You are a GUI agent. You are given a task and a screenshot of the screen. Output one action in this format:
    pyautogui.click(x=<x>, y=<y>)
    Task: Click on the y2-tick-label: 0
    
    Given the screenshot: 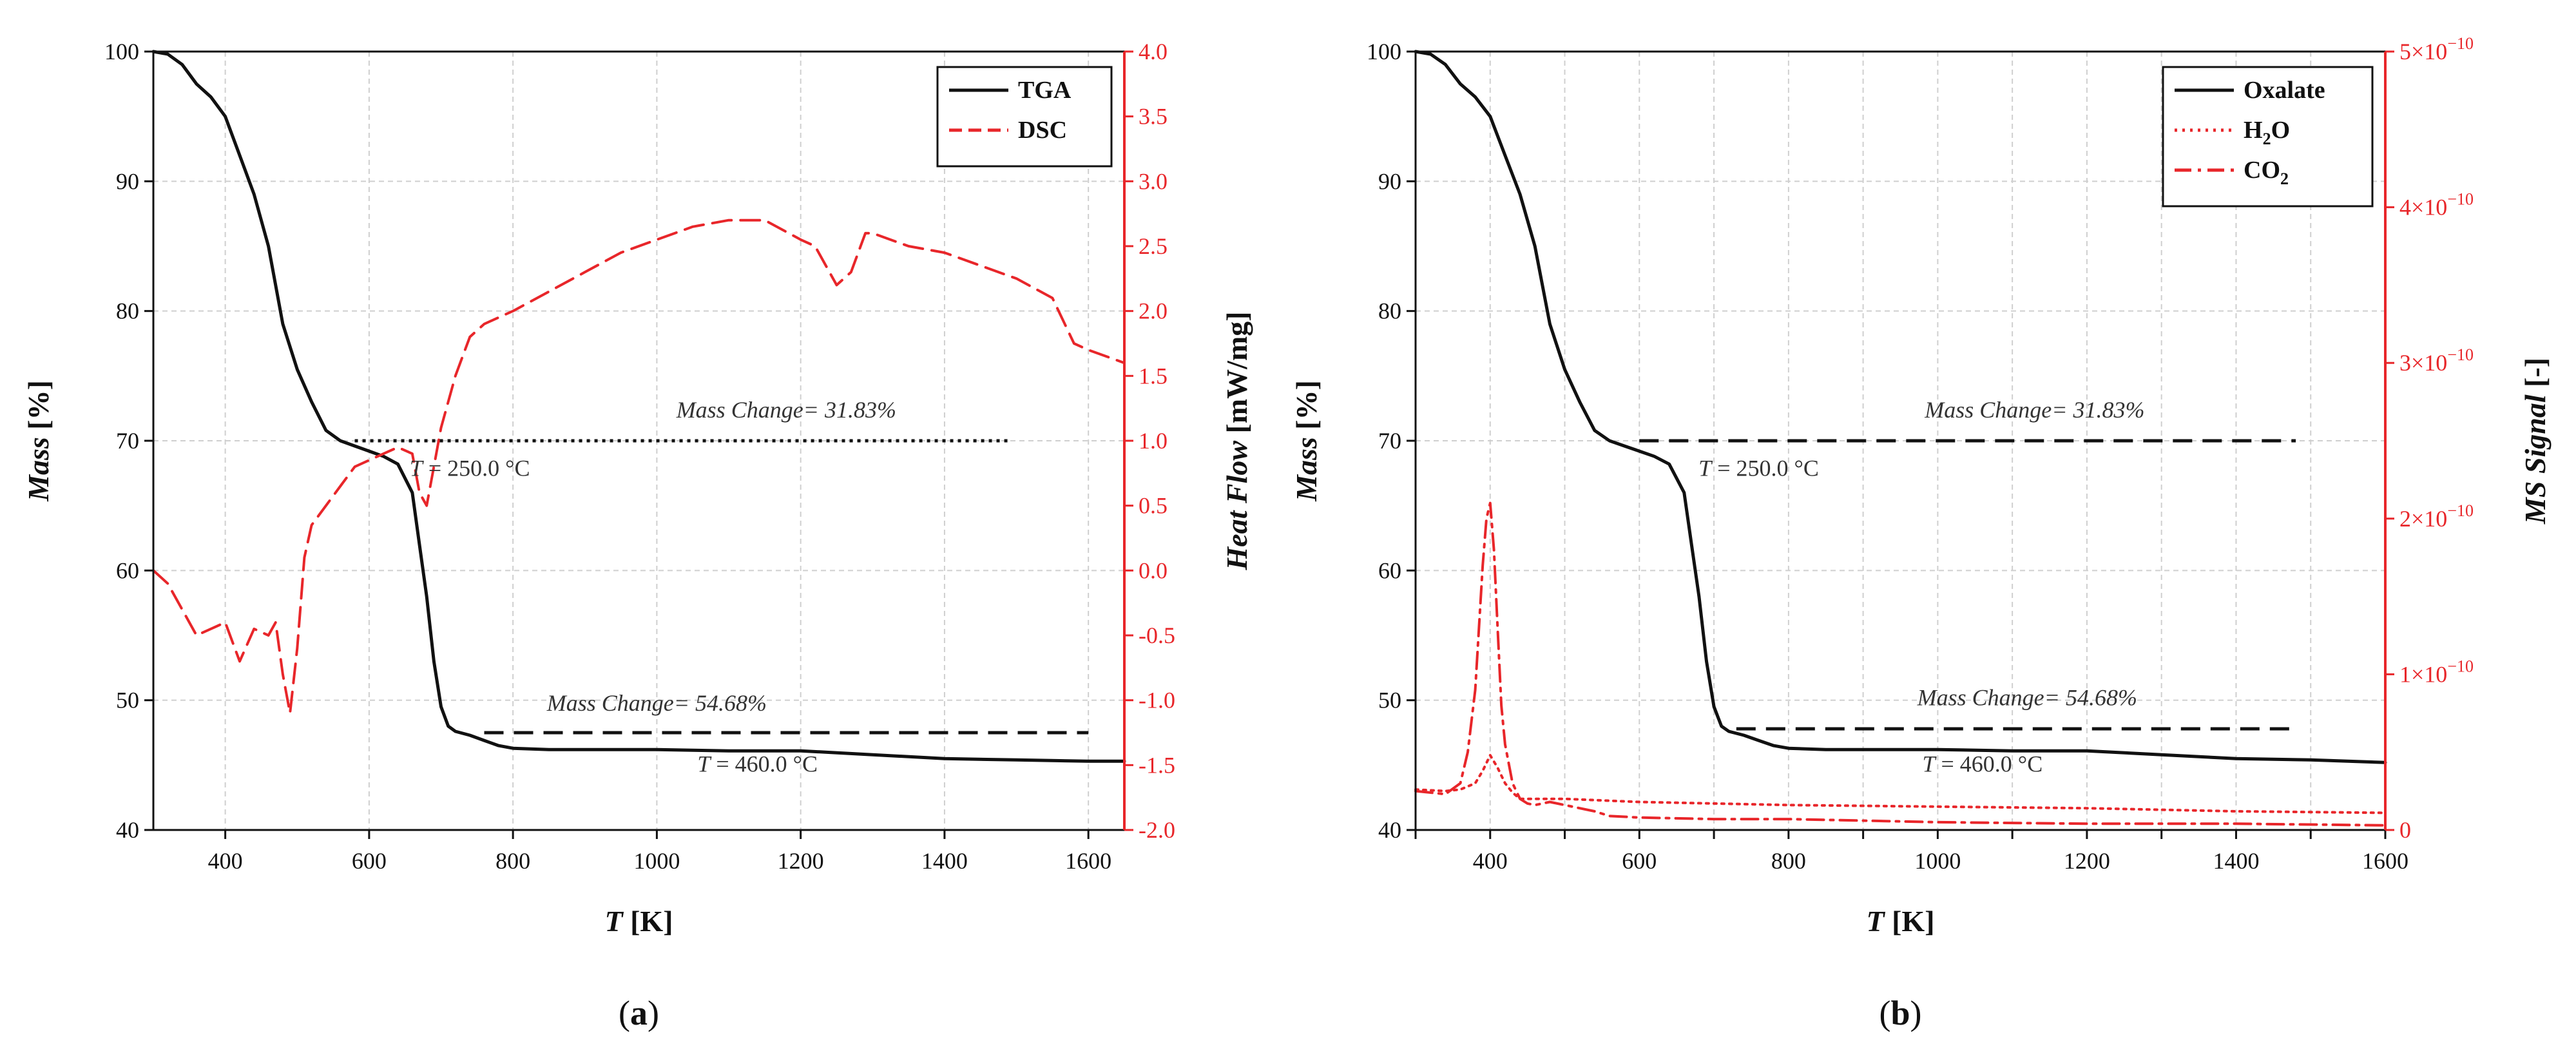 What is the action you would take?
    pyautogui.click(x=2405, y=830)
    